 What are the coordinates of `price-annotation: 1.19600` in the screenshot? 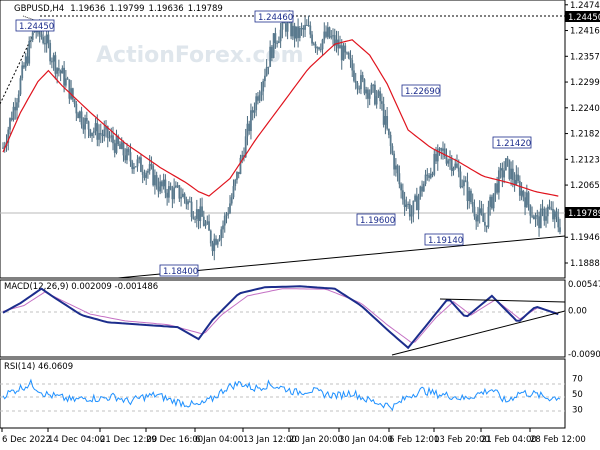 It's located at (376, 219).